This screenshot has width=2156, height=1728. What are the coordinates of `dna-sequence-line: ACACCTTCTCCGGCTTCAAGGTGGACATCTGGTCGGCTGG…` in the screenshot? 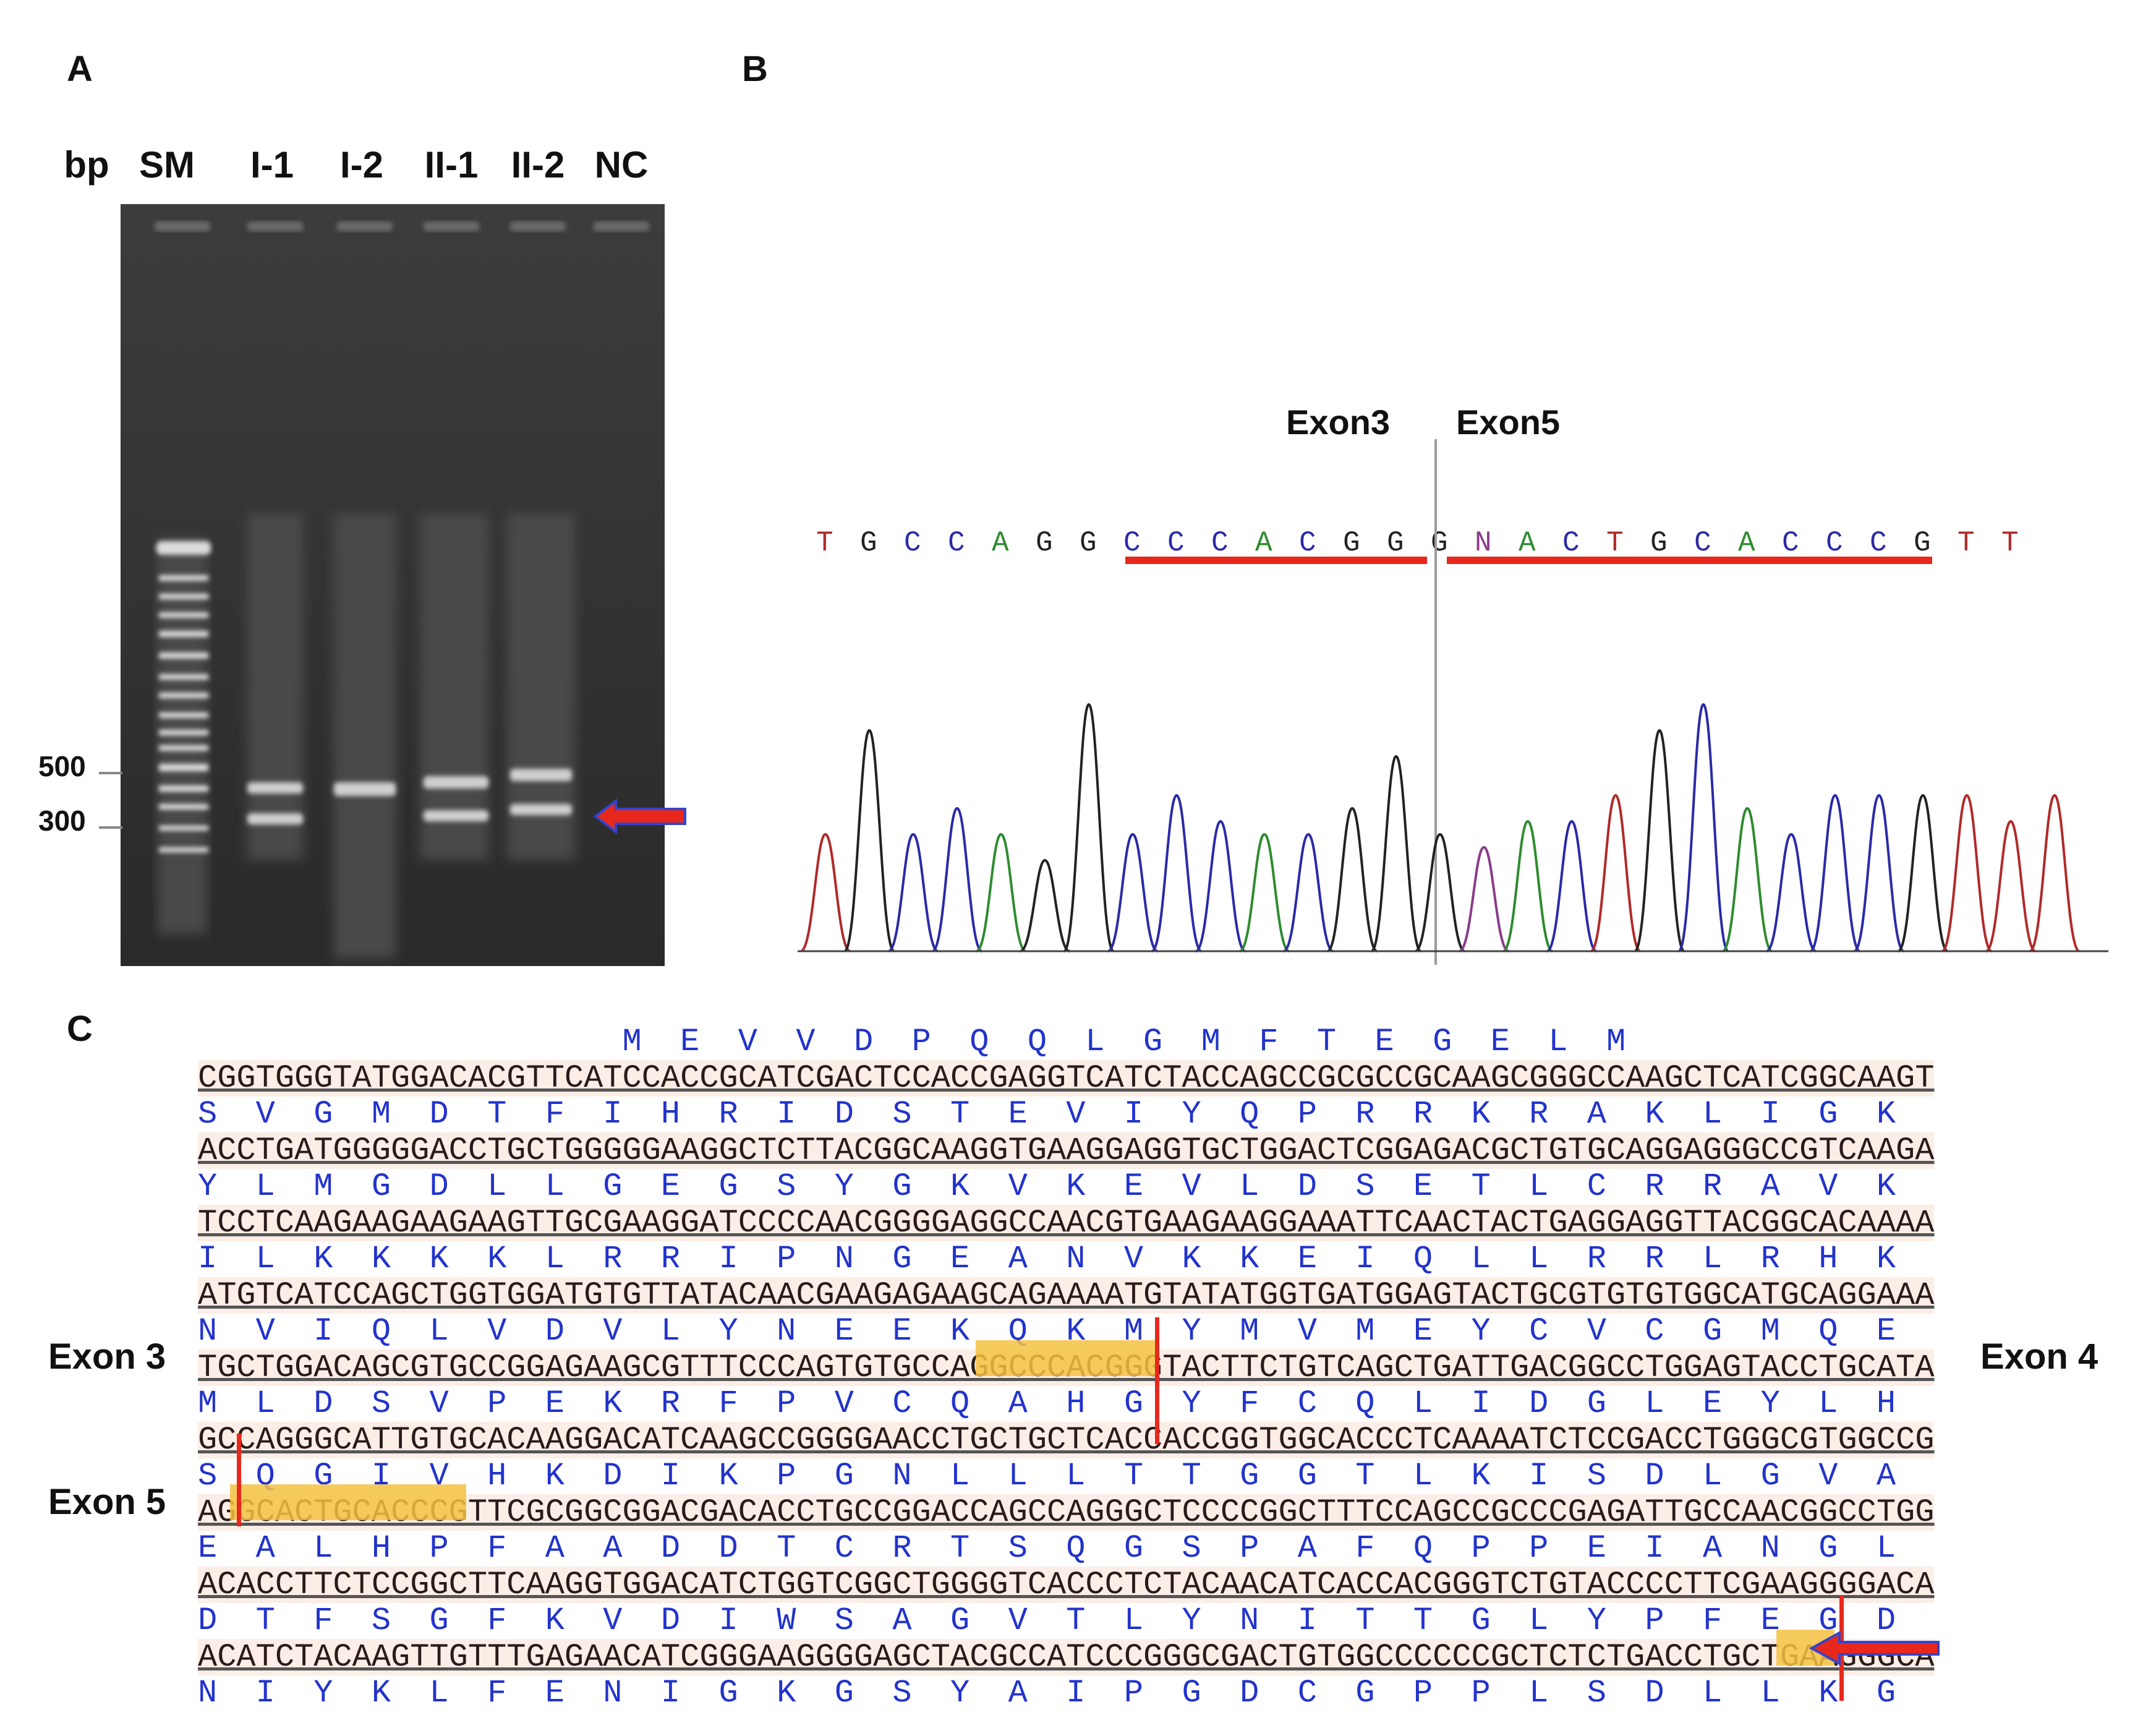 It's located at (1066, 1584).